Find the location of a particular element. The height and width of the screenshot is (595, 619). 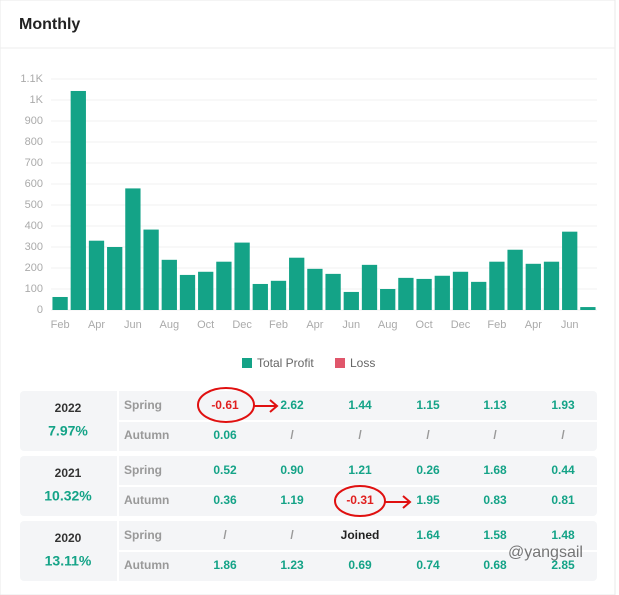

cell: 2.62 is located at coordinates (292, 405).